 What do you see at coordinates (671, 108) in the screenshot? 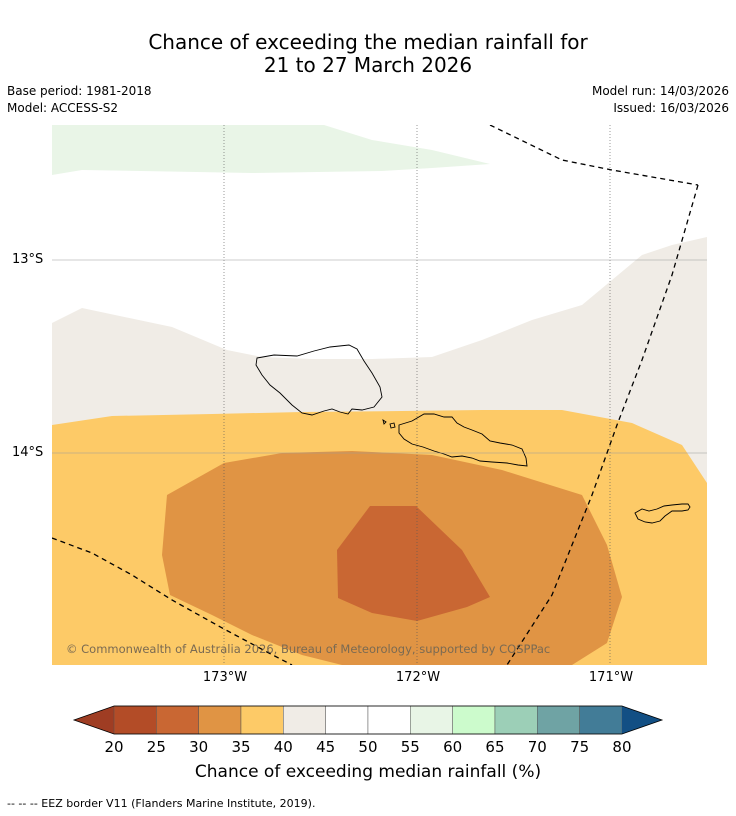
I see `issued-date: Issued: 16/03/2026` at bounding box center [671, 108].